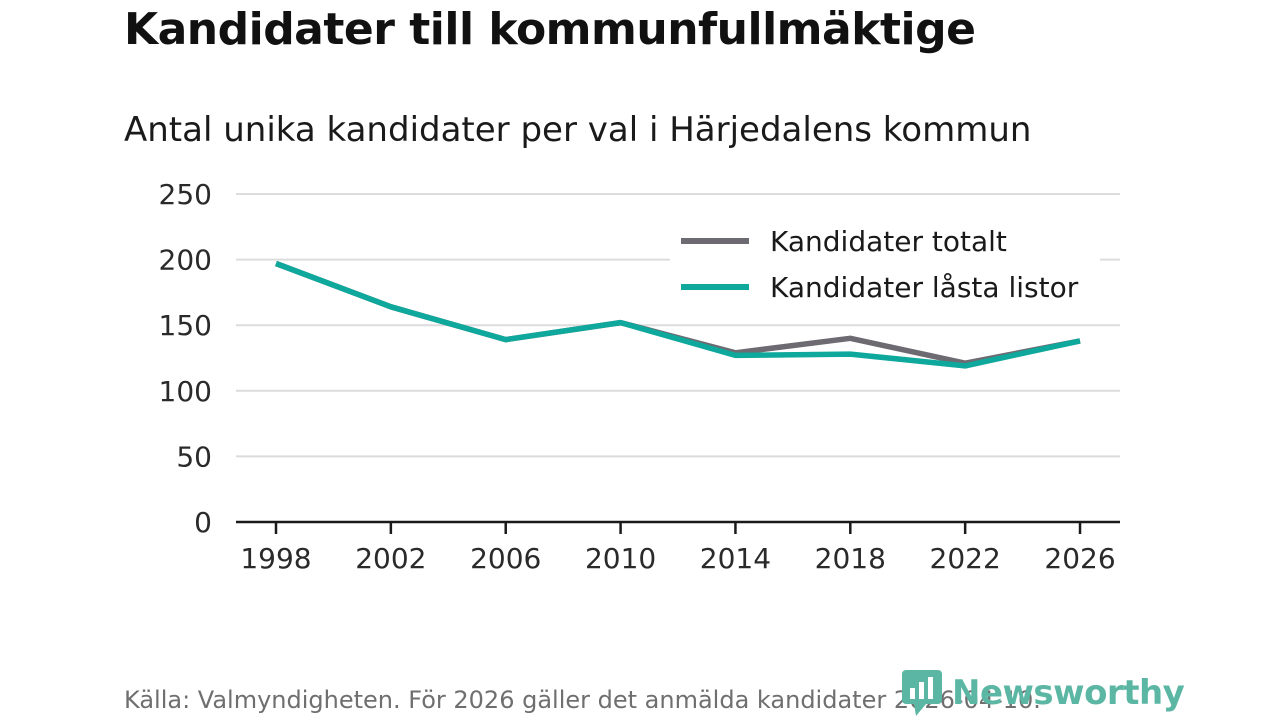 The height and width of the screenshot is (720, 1280). I want to click on y-tick-label: 250, so click(185, 194).